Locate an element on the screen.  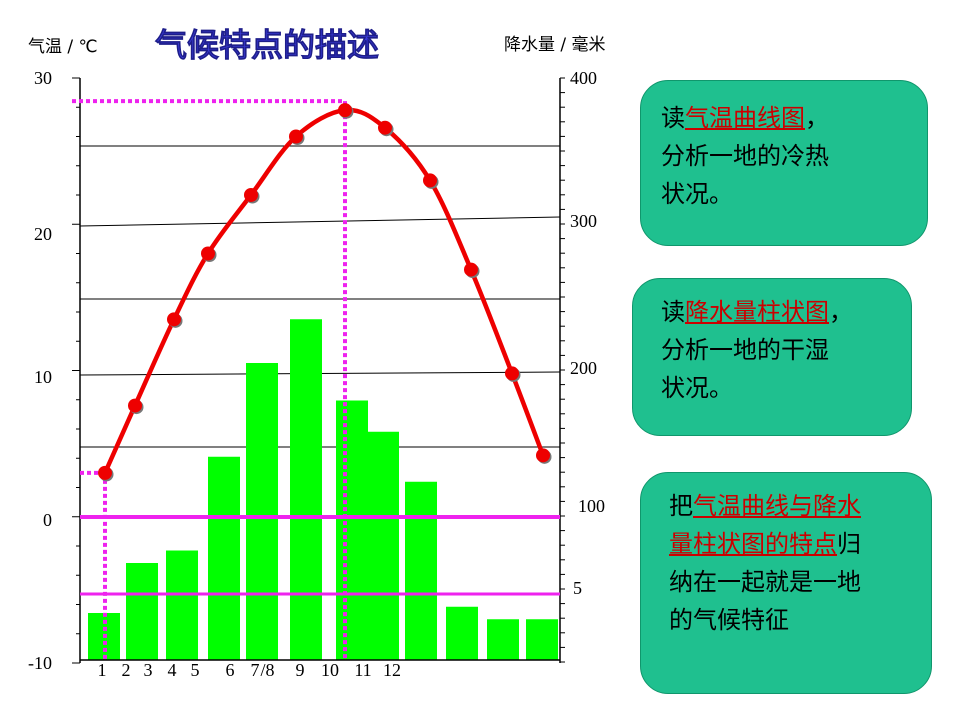
x-tick-label-5: 5 is located at coordinates (195, 670).